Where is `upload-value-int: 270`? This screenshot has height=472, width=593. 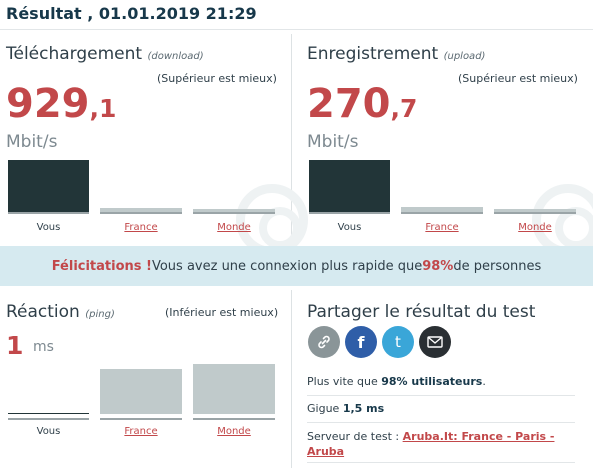 upload-value-int: 270 is located at coordinates (349, 104).